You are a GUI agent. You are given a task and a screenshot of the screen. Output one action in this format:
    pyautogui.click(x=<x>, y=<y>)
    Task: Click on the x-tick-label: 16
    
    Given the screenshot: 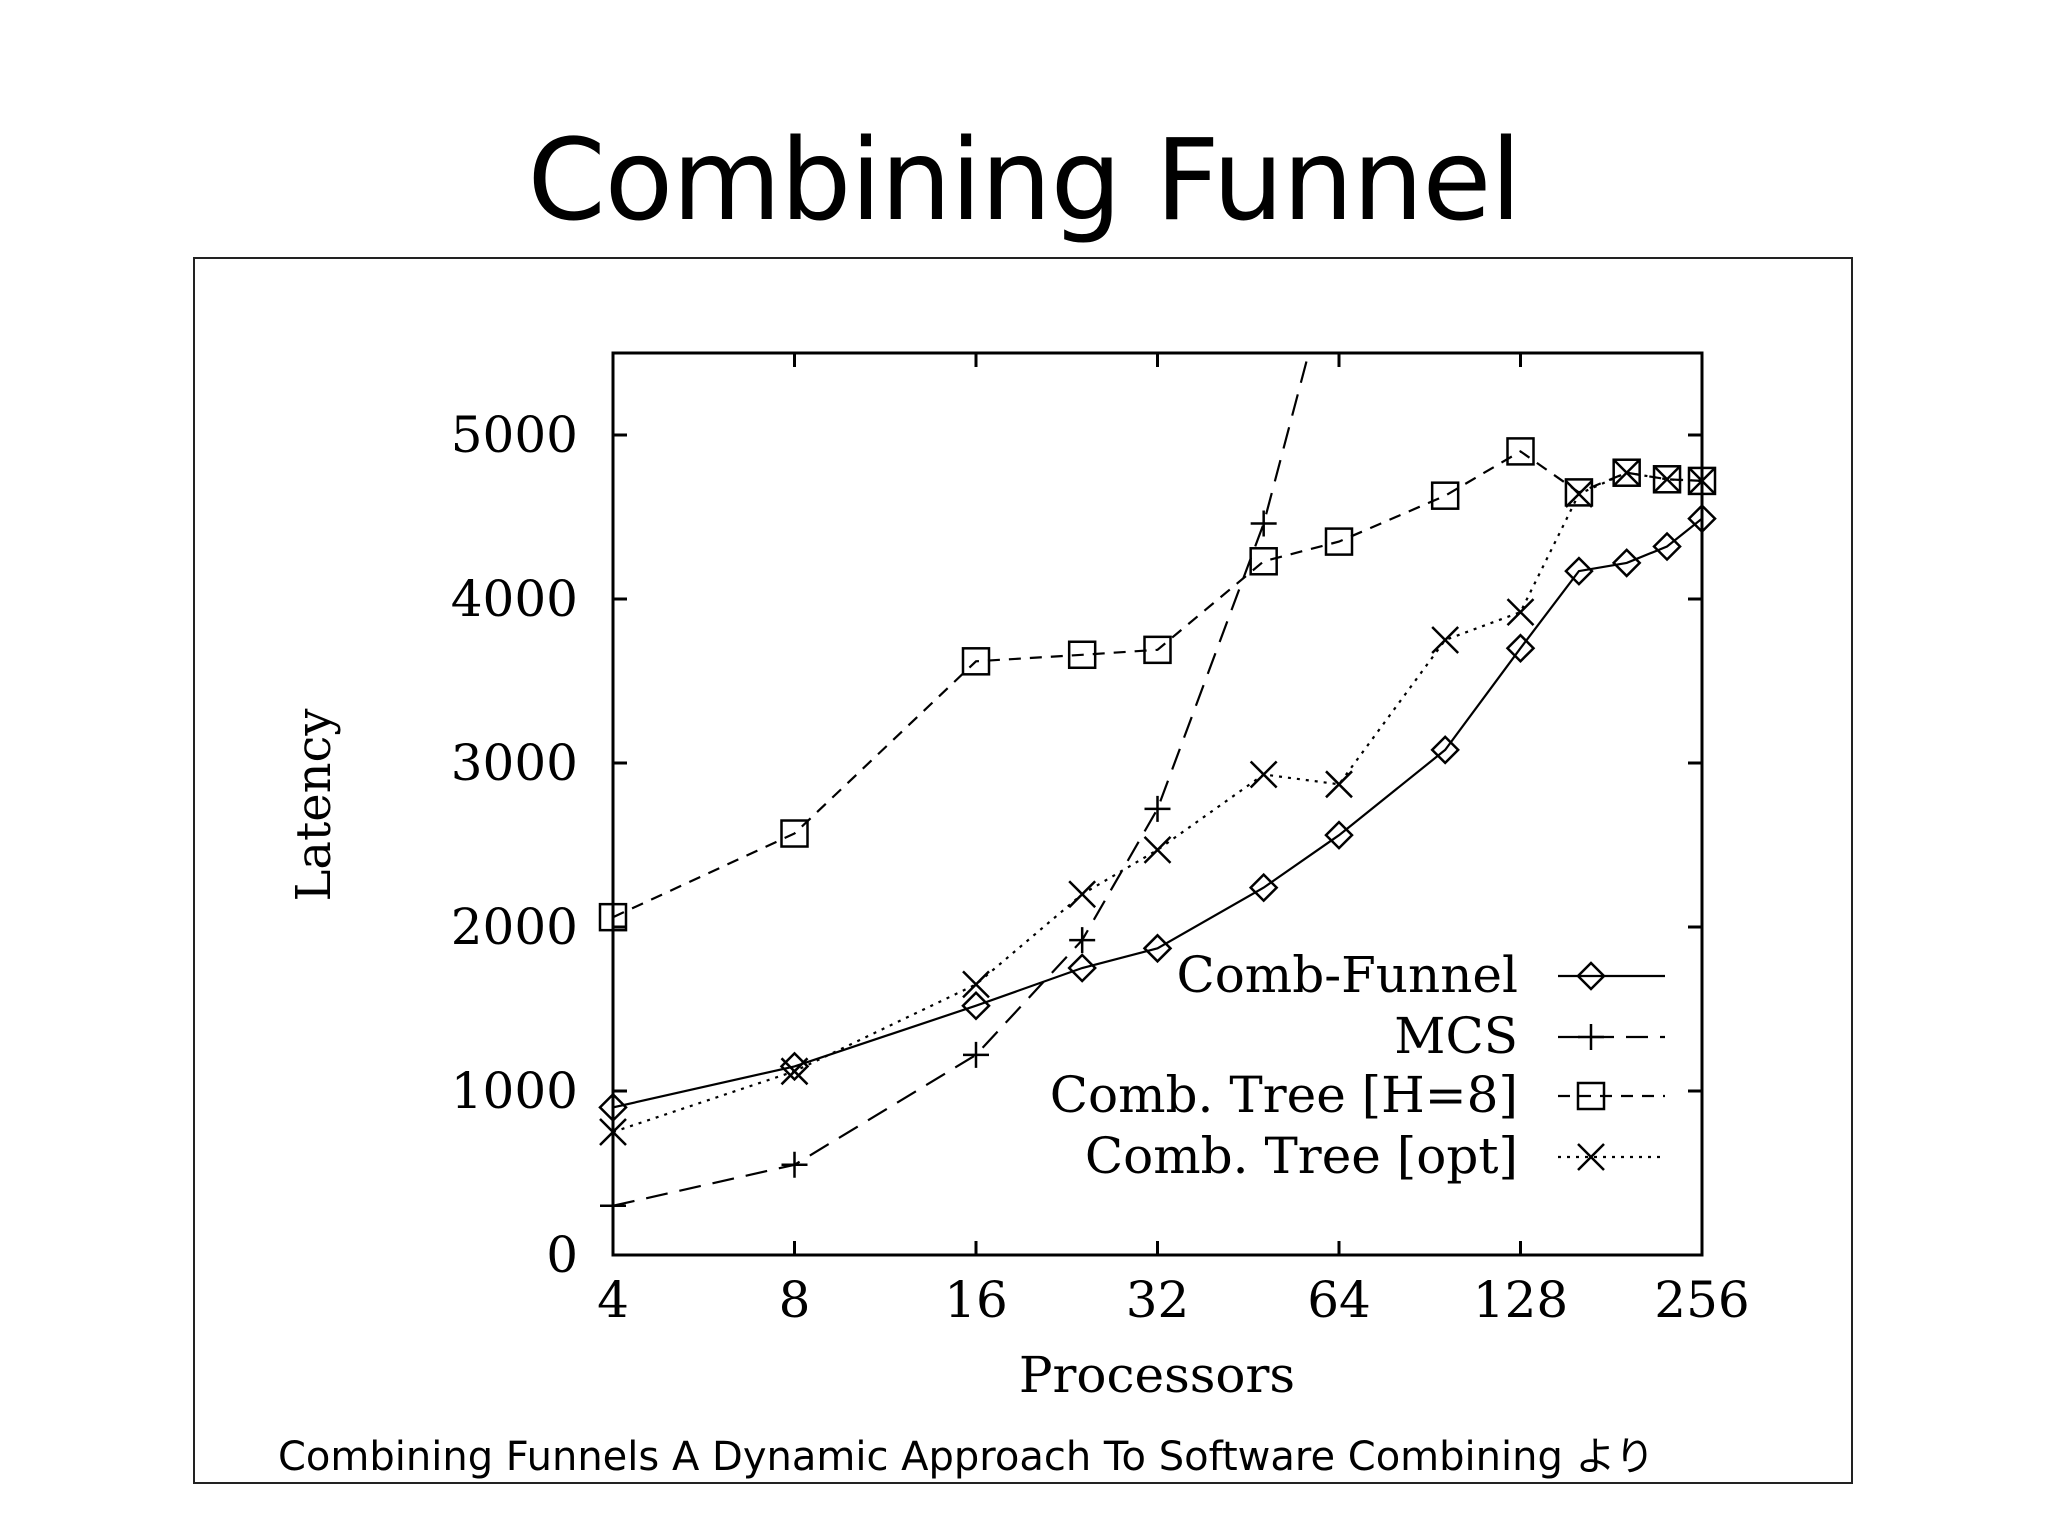 What is the action you would take?
    pyautogui.click(x=976, y=1300)
    